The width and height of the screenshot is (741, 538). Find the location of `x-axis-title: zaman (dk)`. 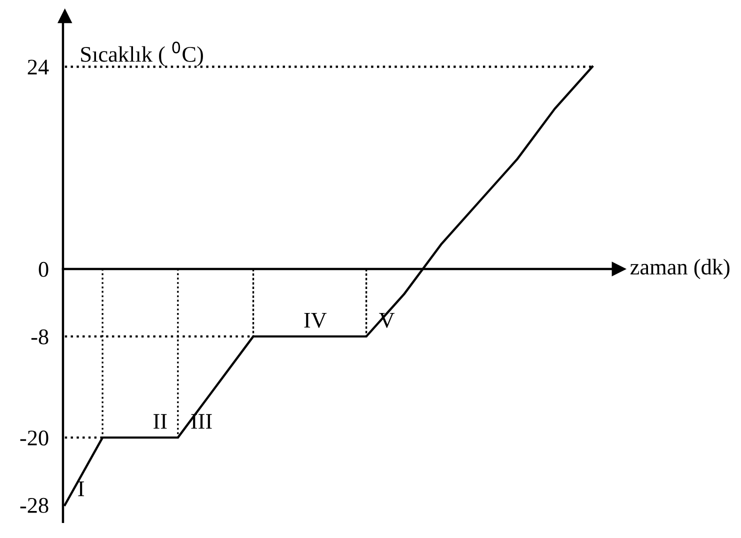

x-axis-title: zaman (dk) is located at coordinates (680, 269).